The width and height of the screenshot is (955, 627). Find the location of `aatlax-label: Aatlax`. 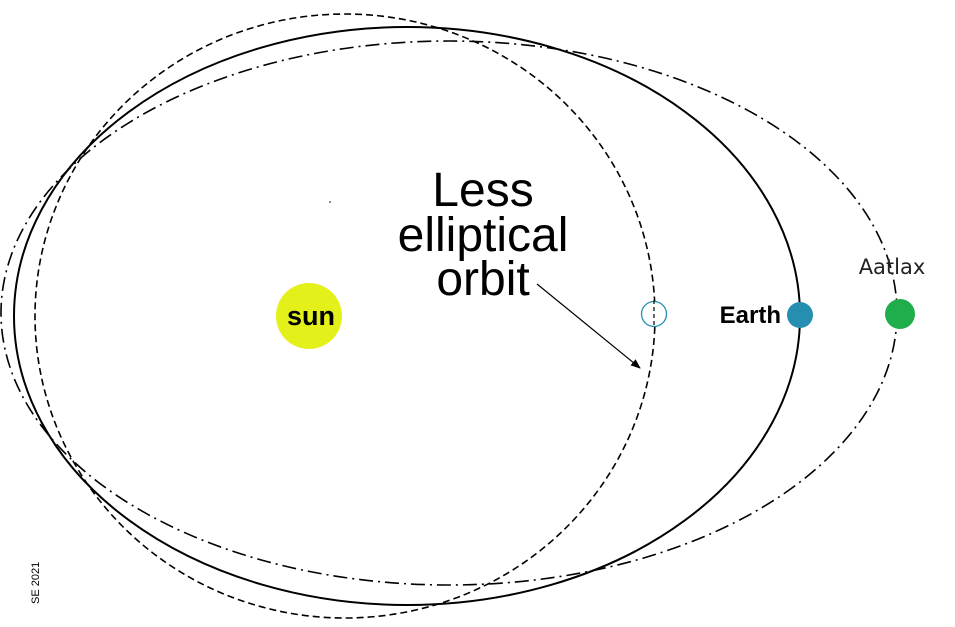

aatlax-label: Aatlax is located at coordinates (892, 267).